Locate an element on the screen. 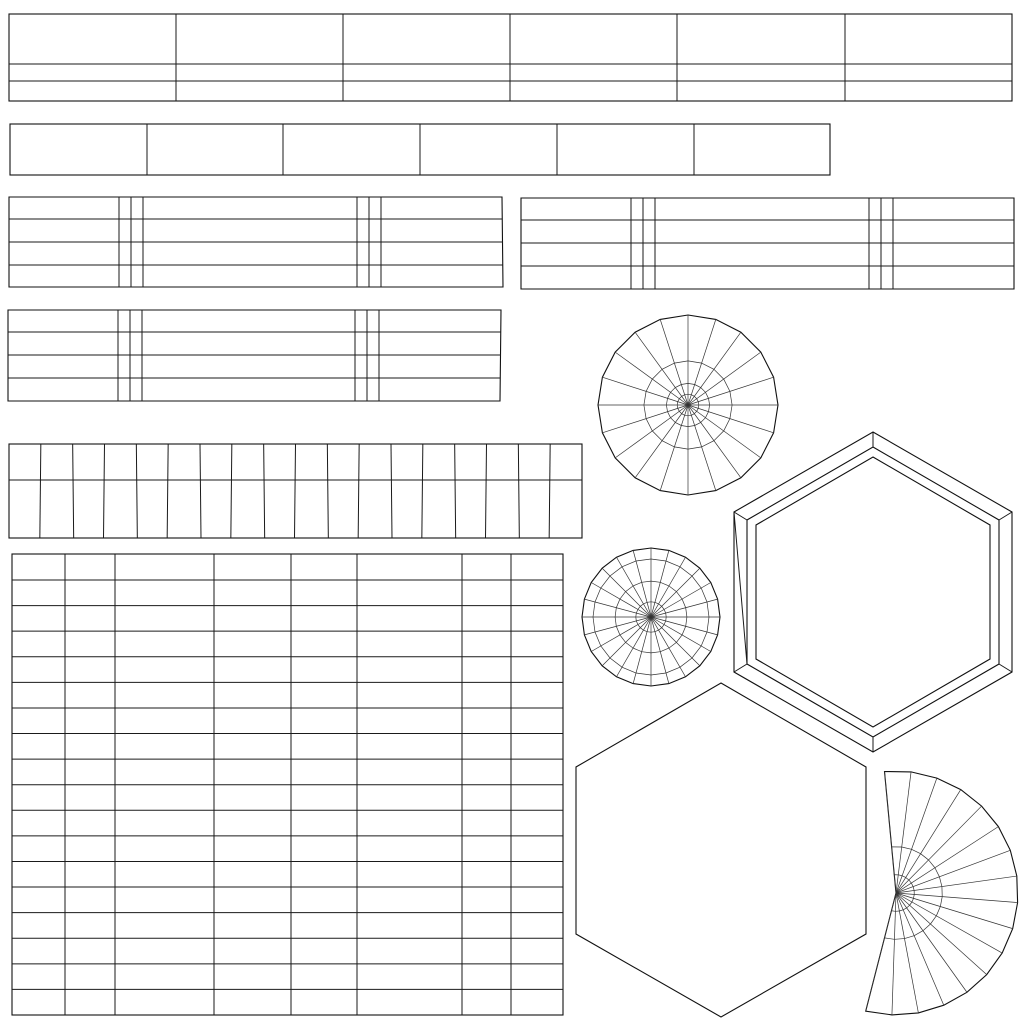 This screenshot has height=1024, width=1024. radial-disc-large is located at coordinates (688, 405).